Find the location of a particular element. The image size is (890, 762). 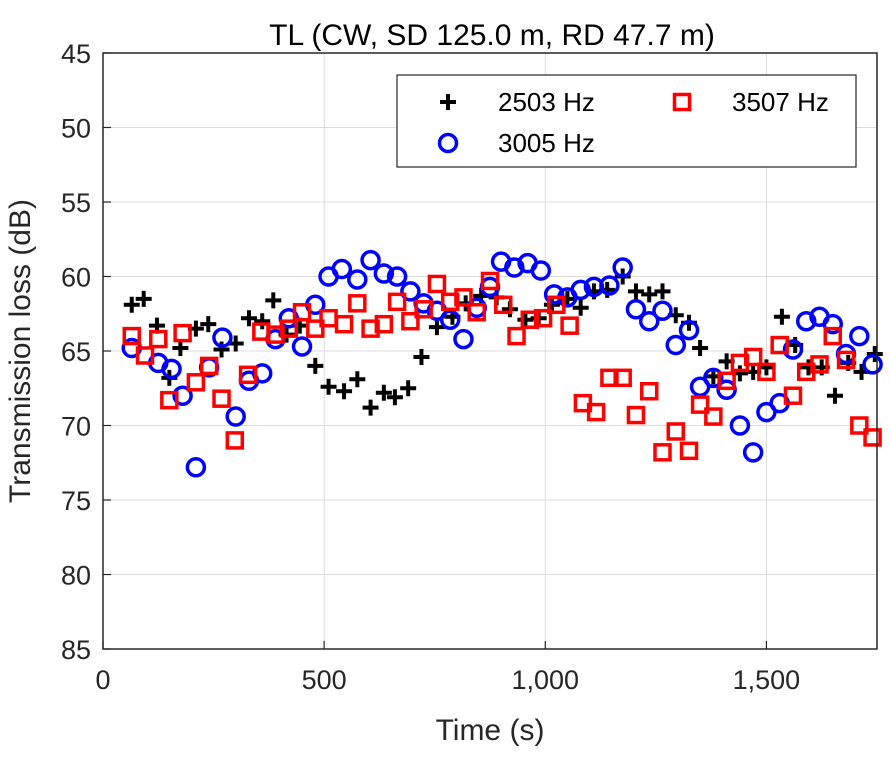

x-tick-label: 0 is located at coordinates (102, 680).